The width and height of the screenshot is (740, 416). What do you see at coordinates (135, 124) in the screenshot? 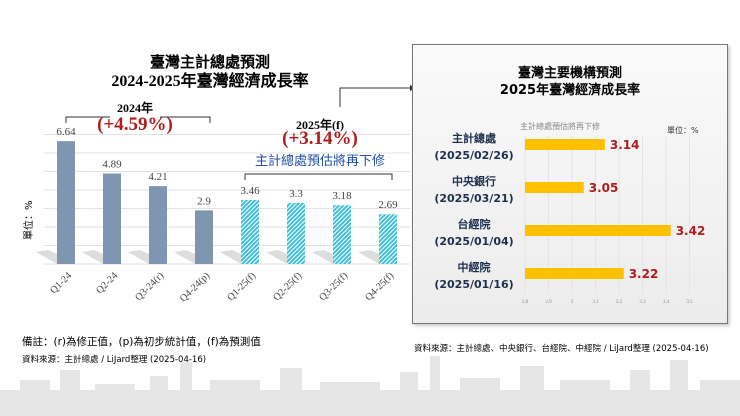
I see `growth-2024: (+4.59%)` at bounding box center [135, 124].